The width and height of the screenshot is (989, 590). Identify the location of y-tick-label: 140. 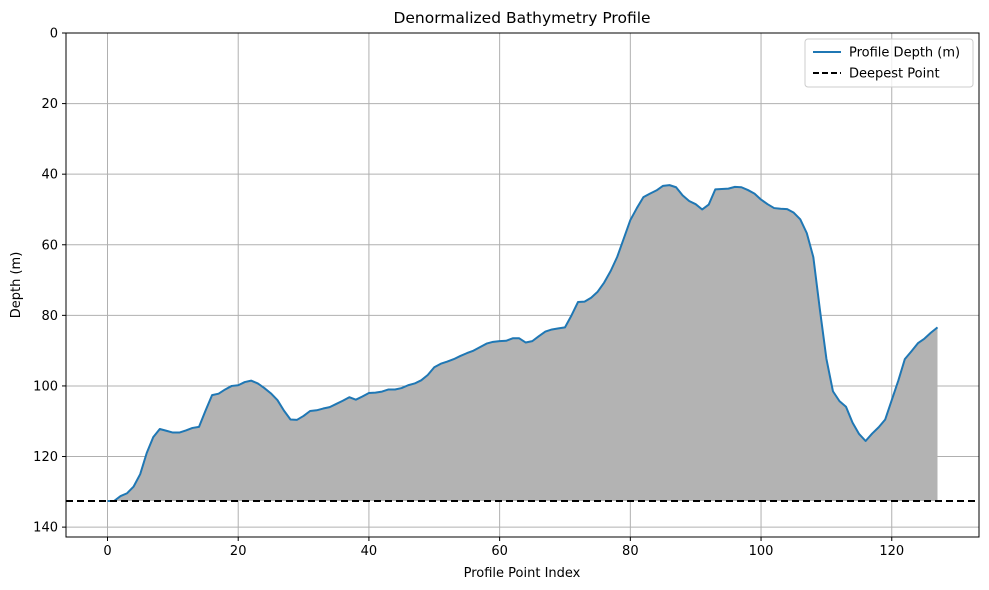
(45, 528).